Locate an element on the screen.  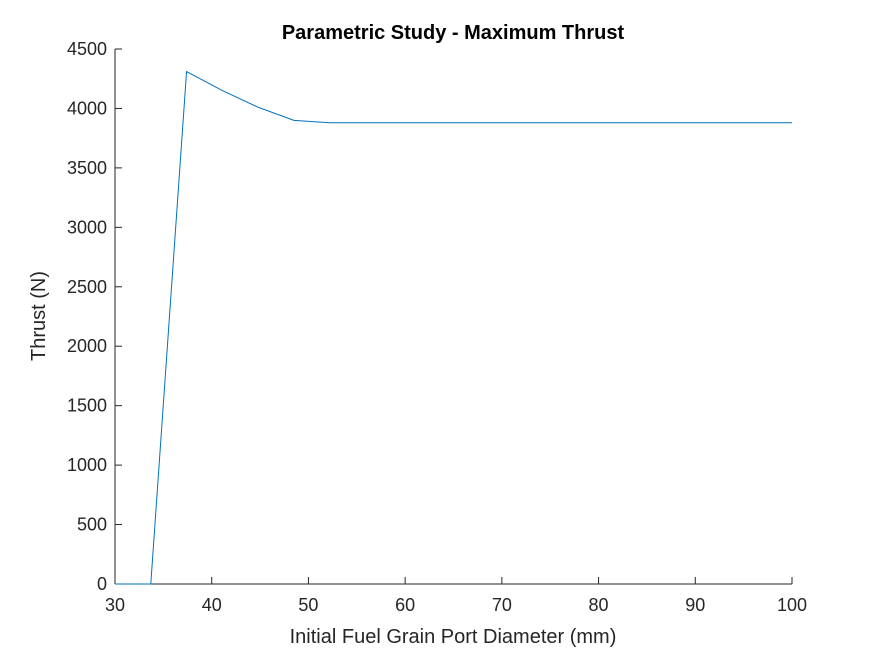
y-axis-ticks: 0 500 1000 1500 2000 2500 3000 3500 4000 4500 is located at coordinates (94, 316).